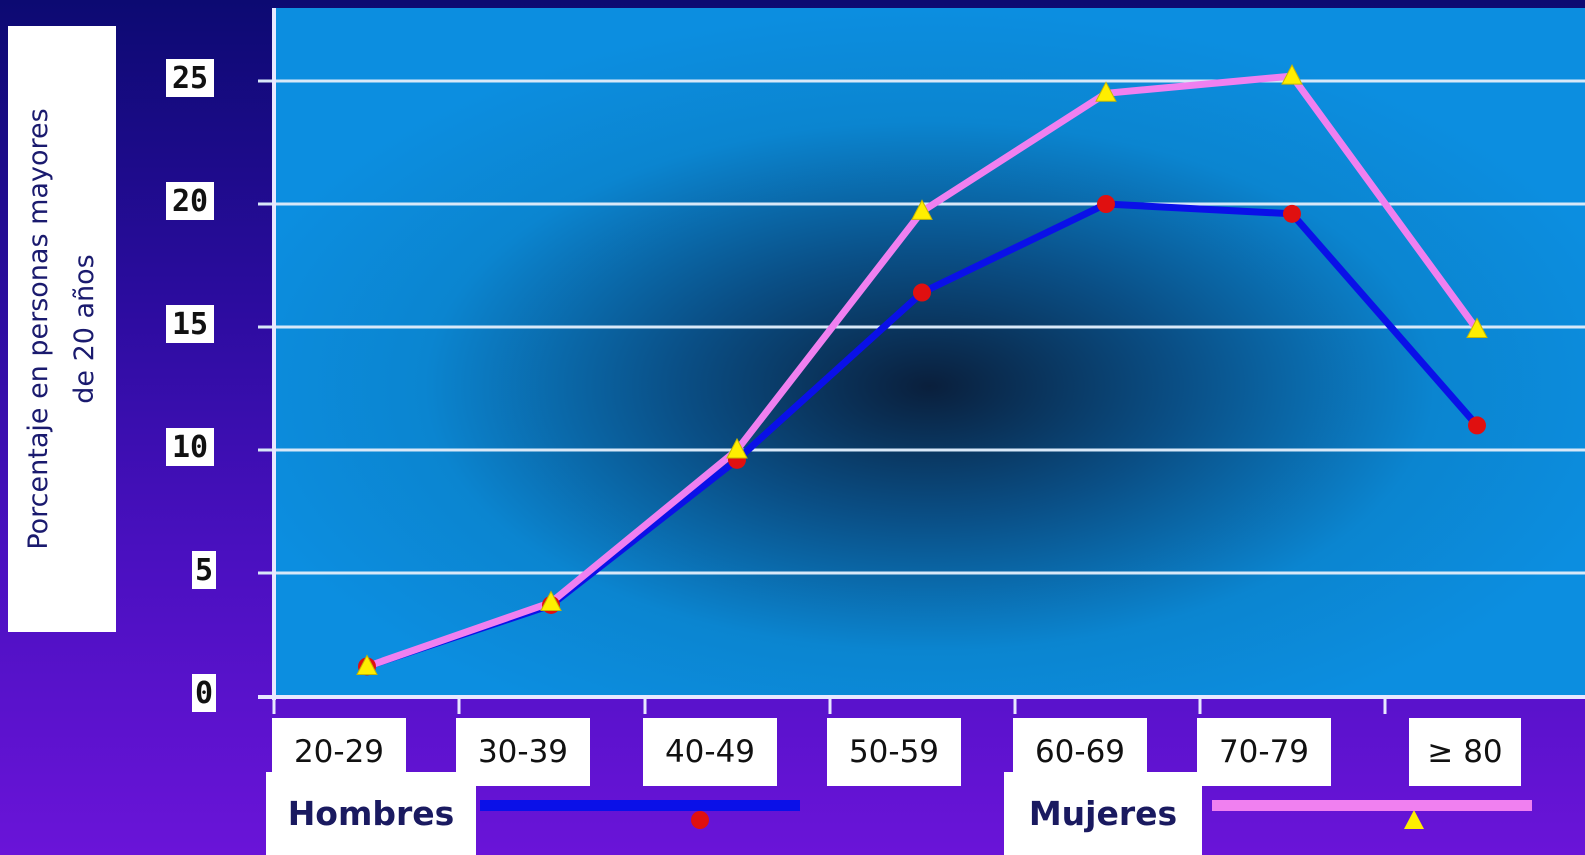 This screenshot has width=1585, height=855. Describe the element at coordinates (1057, 819) in the screenshot. I see `legend-markers` at that location.